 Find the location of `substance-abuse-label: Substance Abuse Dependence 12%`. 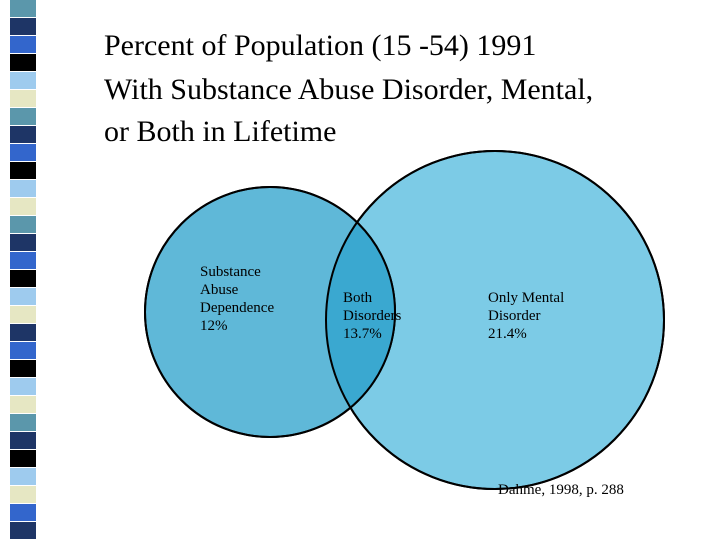

substance-abuse-label: Substance Abuse Dependence 12% is located at coordinates (237, 299).